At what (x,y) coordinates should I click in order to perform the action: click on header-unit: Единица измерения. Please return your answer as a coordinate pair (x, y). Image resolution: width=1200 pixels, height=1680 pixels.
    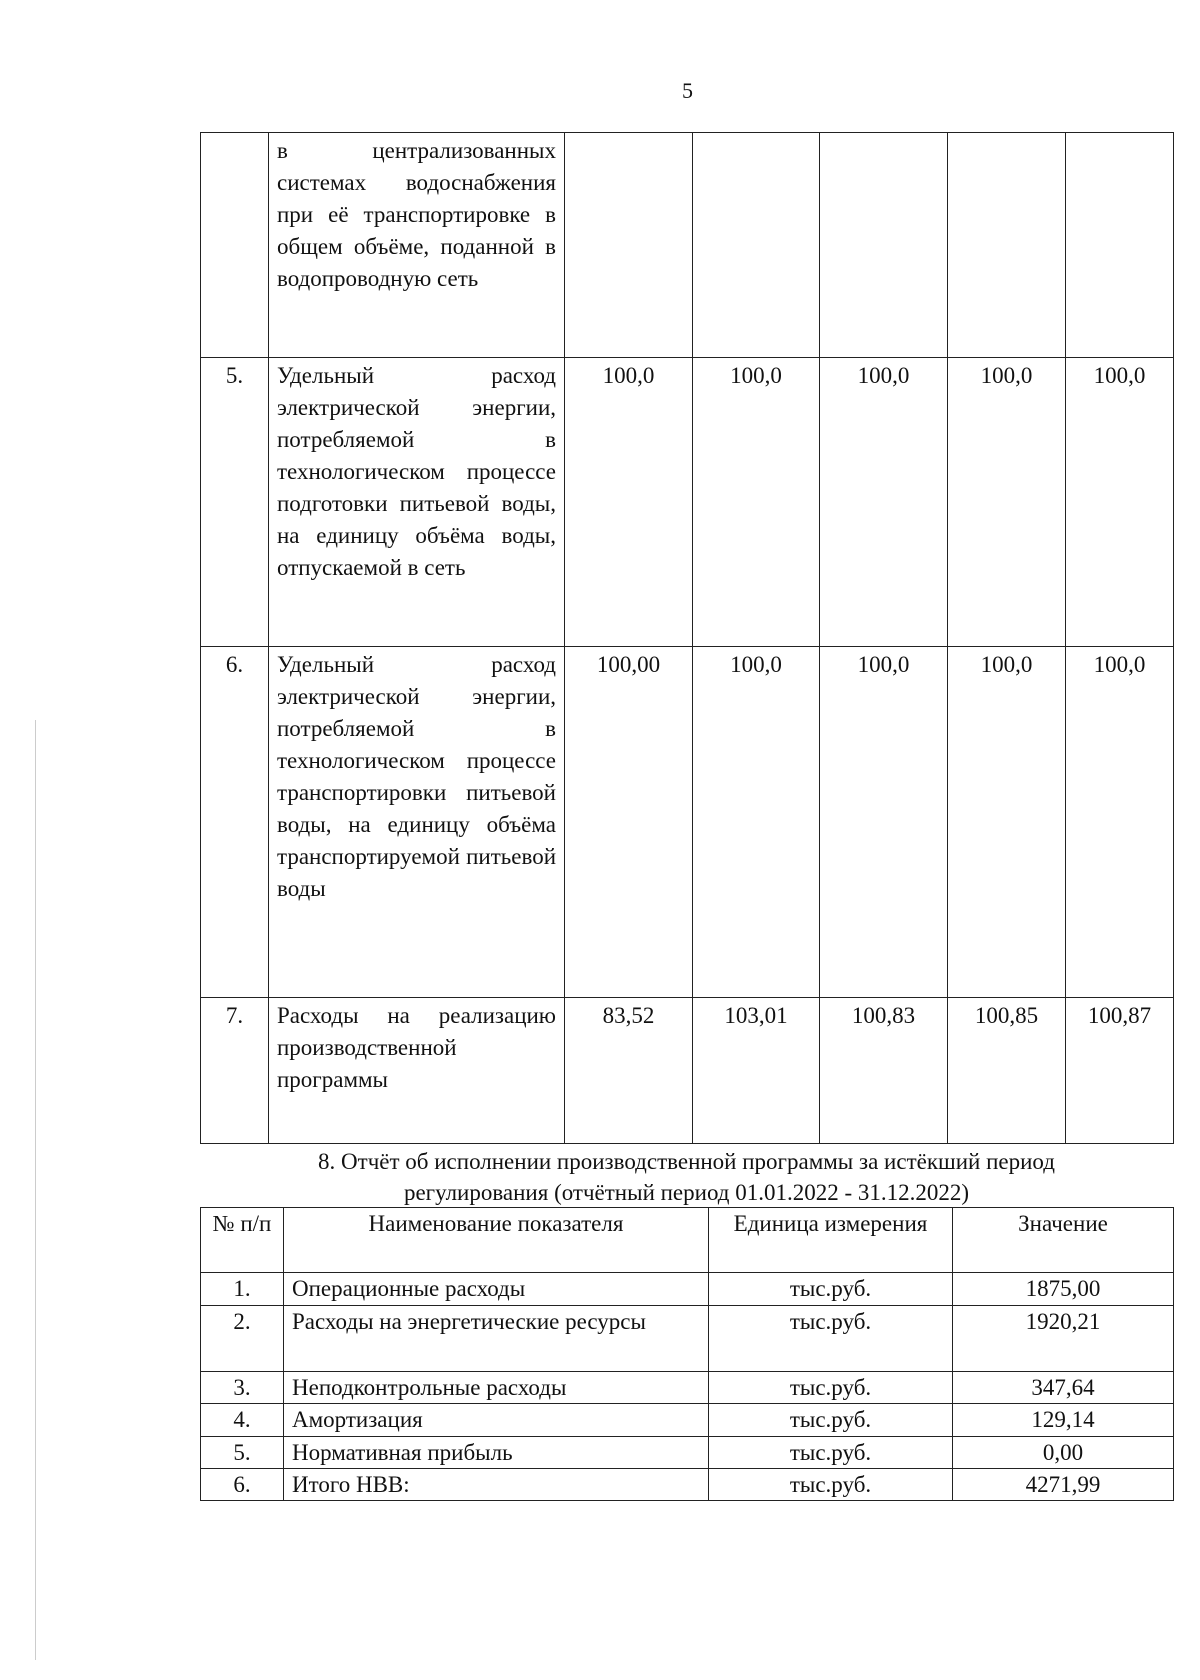
    Looking at the image, I should click on (830, 1240).